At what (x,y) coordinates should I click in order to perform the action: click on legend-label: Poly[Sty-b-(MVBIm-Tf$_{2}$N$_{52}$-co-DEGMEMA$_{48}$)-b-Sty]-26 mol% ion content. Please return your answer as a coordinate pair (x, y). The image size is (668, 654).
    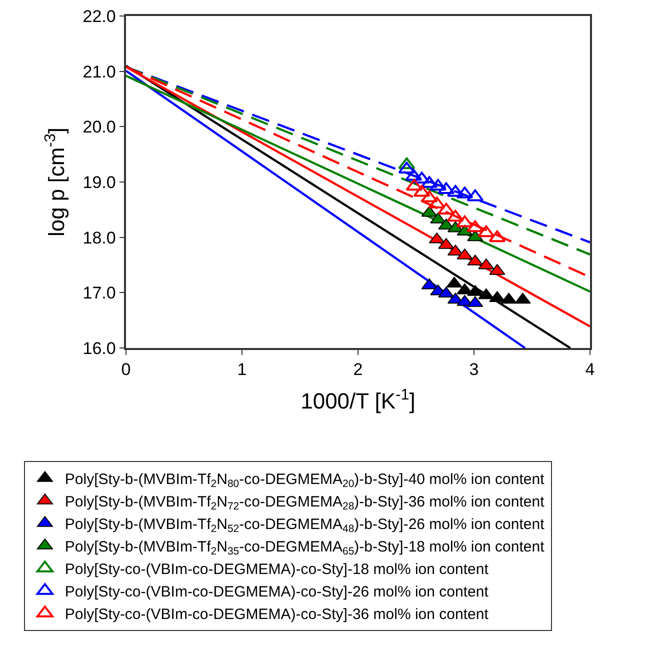
    Looking at the image, I should click on (305, 526).